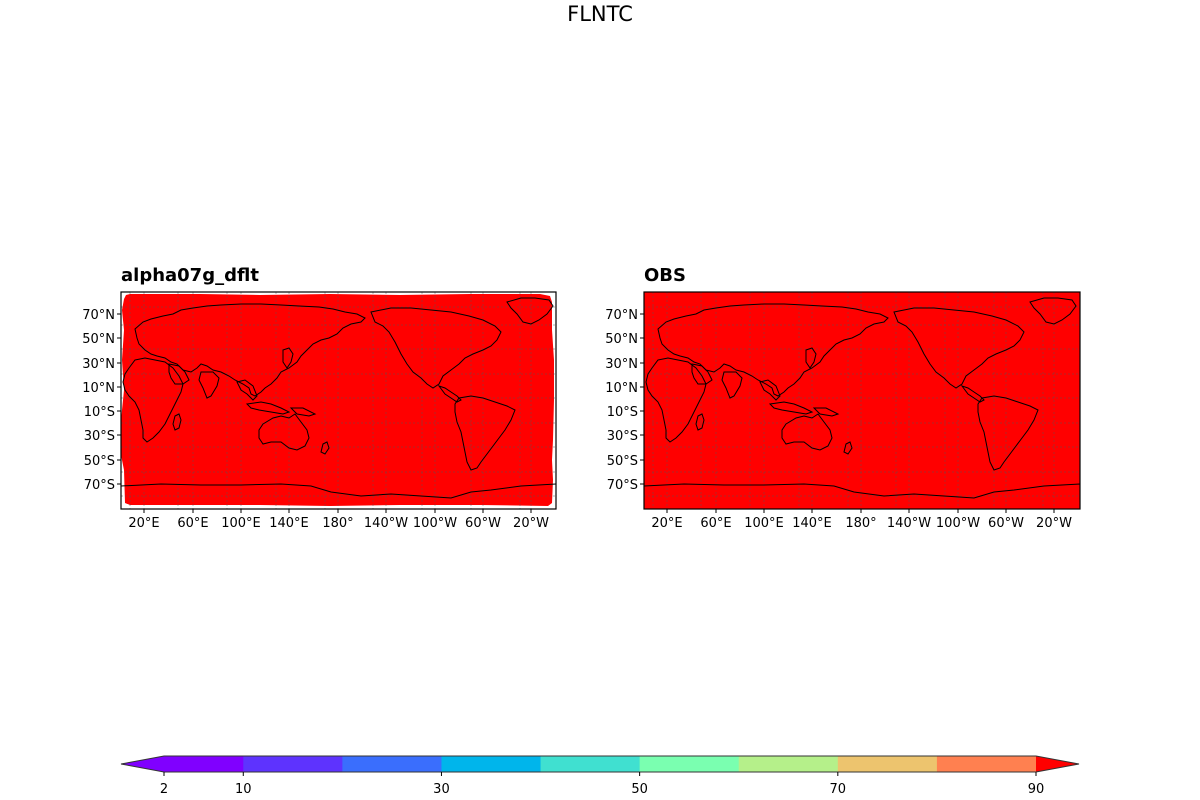 Image resolution: width=1200 pixels, height=800 pixels. What do you see at coordinates (602, 784) in the screenshot?
I see `colorbar-ticks: 2 10 30 50 70 90` at bounding box center [602, 784].